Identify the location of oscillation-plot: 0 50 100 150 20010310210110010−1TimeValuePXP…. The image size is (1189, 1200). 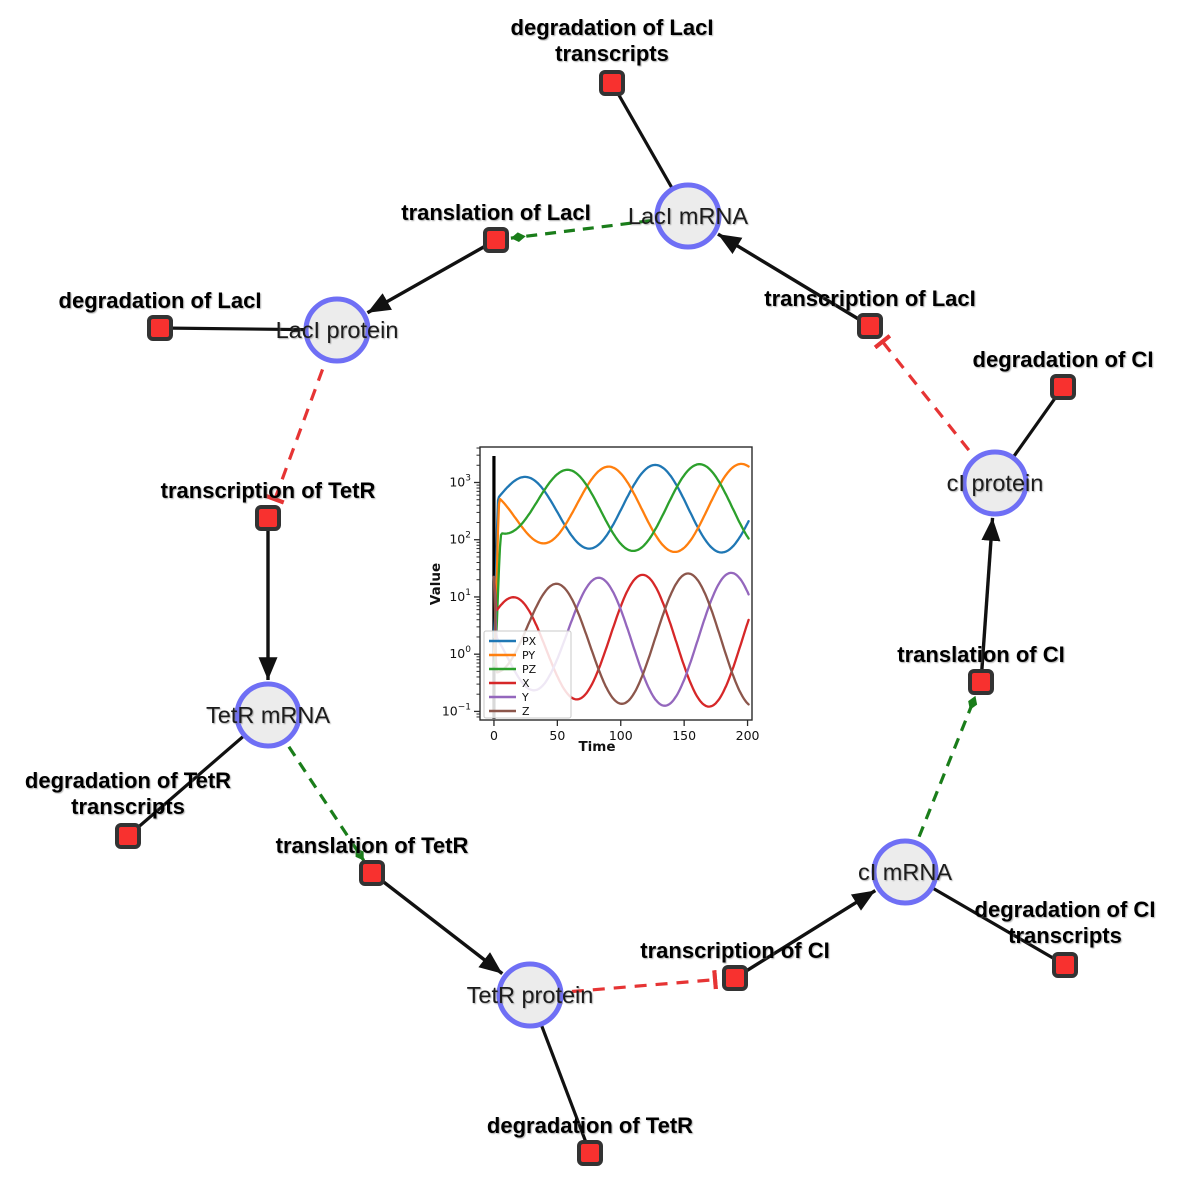
(601, 600).